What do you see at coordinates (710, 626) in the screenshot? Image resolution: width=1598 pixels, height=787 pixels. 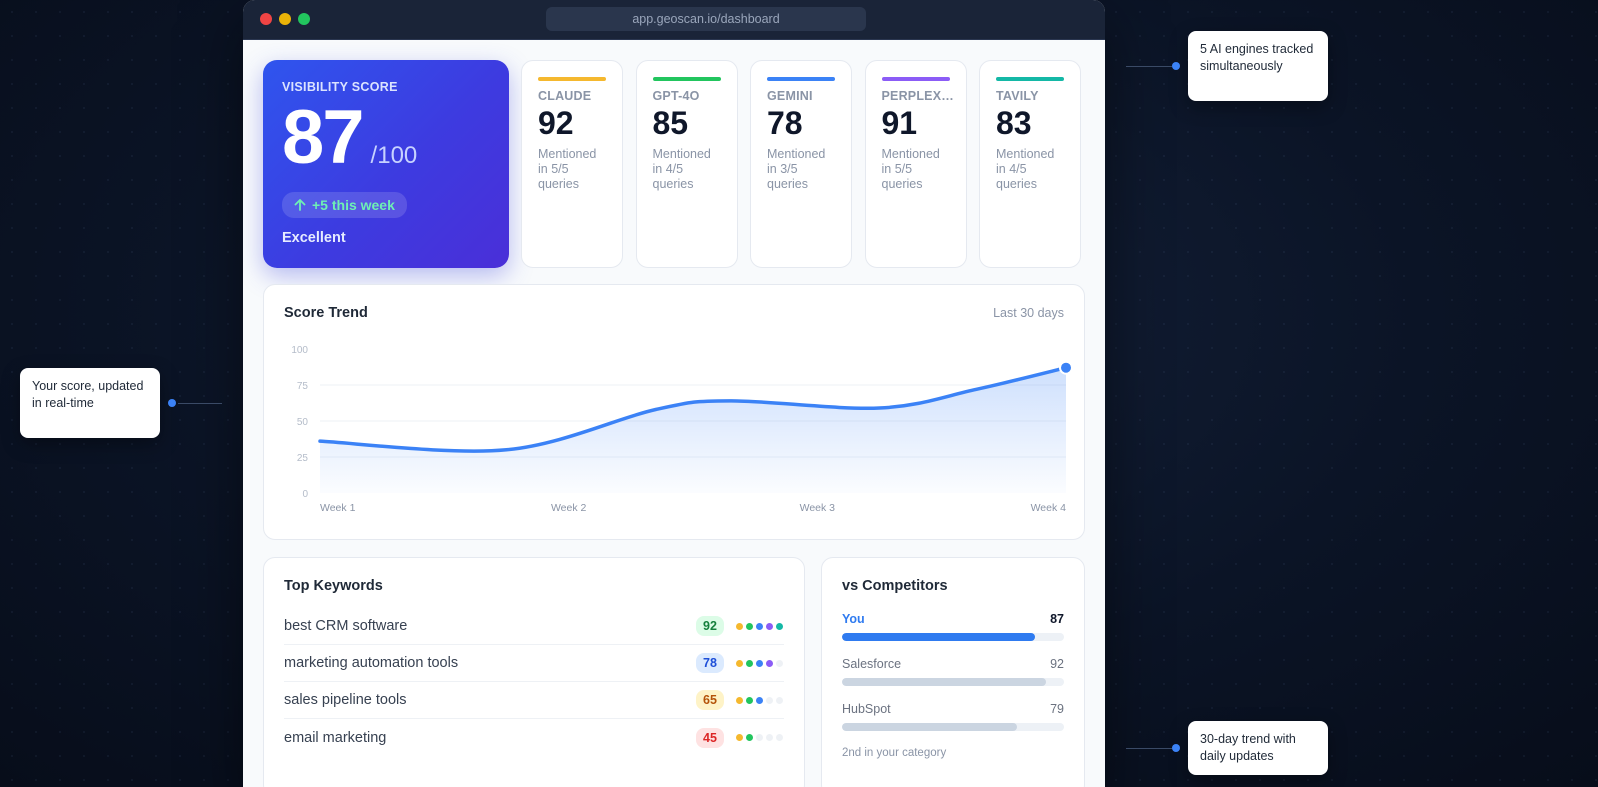 I see `keyword-score-badge: 92` at bounding box center [710, 626].